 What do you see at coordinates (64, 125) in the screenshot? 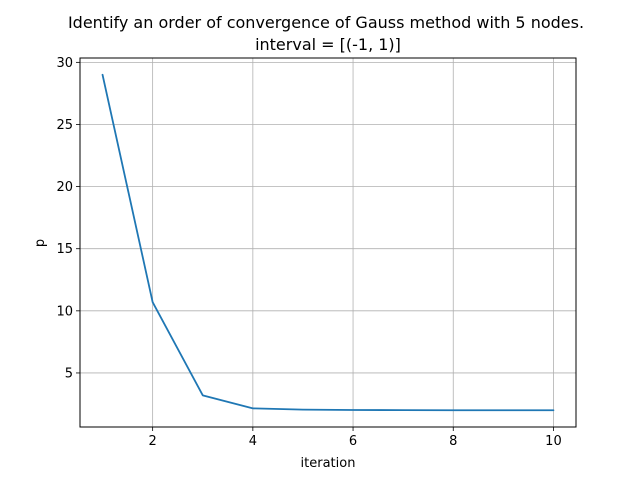
I see `y-tick-label: 25` at bounding box center [64, 125].